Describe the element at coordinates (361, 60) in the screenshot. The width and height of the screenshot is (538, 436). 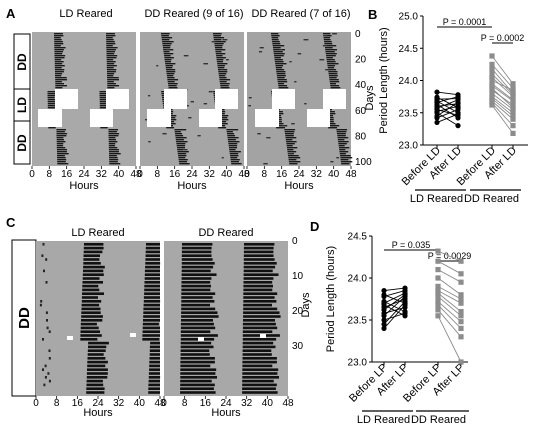
I see `y-tick-label: 20` at that location.